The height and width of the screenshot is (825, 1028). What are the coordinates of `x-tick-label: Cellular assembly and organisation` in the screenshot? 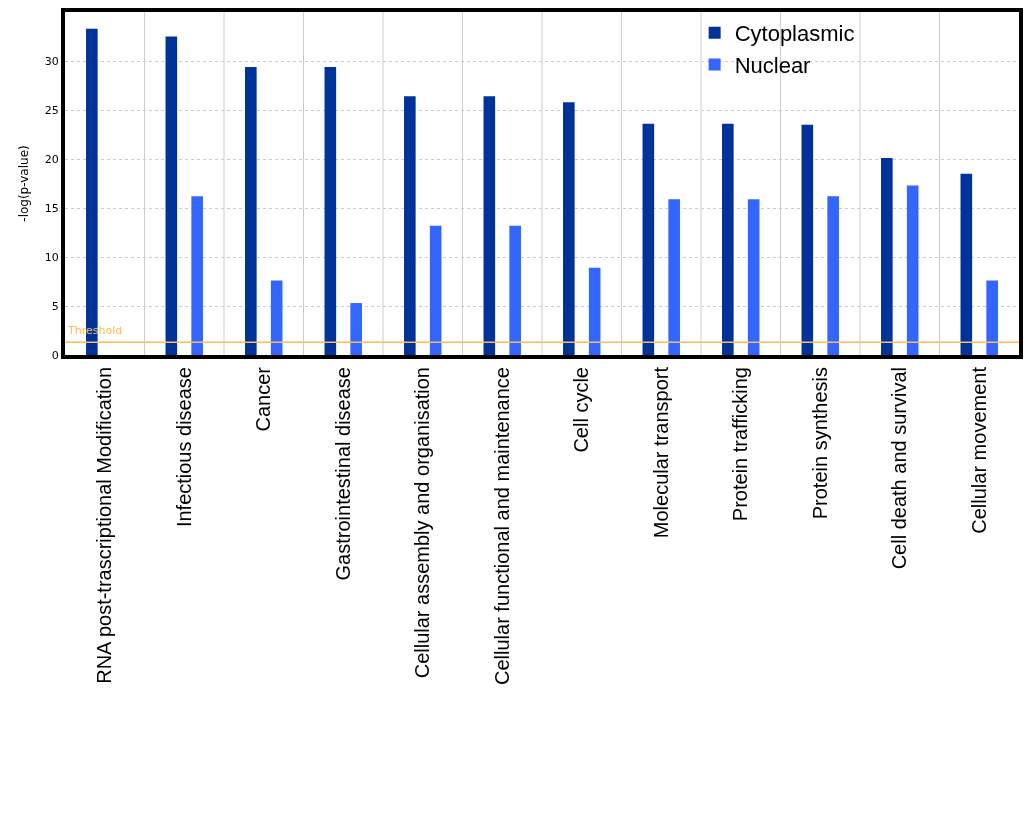 It's located at (422, 523).